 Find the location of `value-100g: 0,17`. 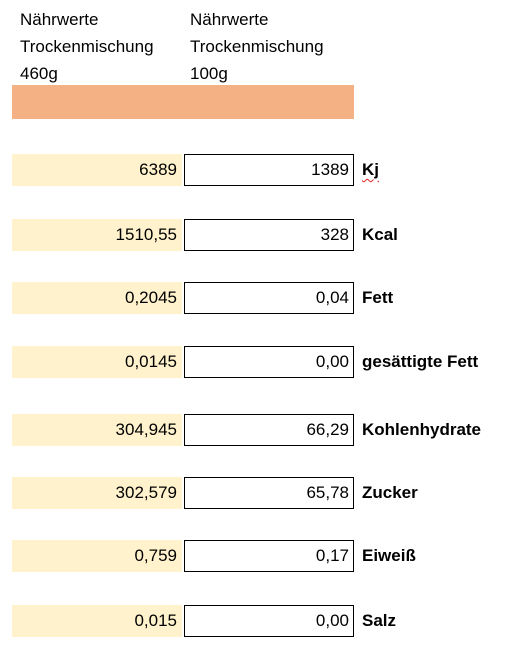

value-100g: 0,17 is located at coordinates (269, 556).